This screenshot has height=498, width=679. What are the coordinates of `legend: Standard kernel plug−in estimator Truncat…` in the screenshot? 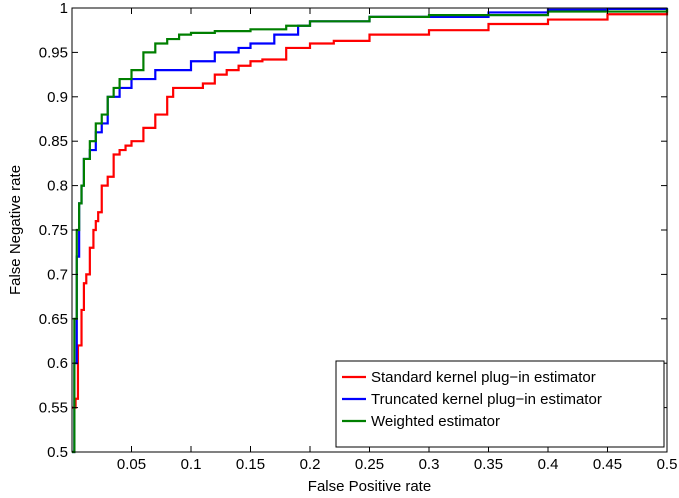 It's located at (500, 404).